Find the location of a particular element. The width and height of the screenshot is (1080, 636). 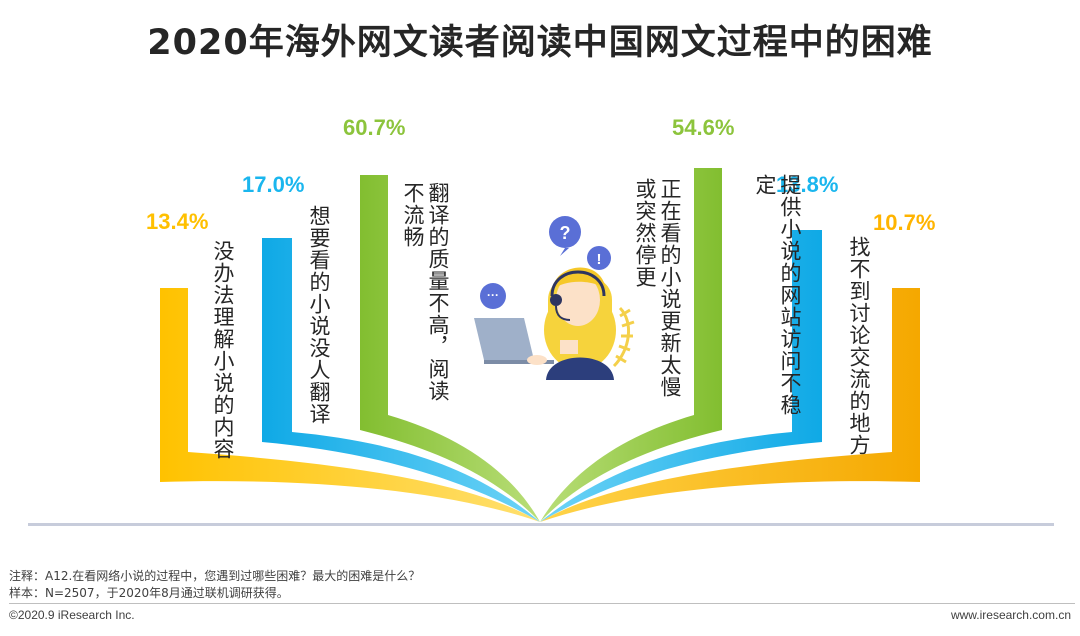

pct-label-1: 17.0% is located at coordinates (273, 184).